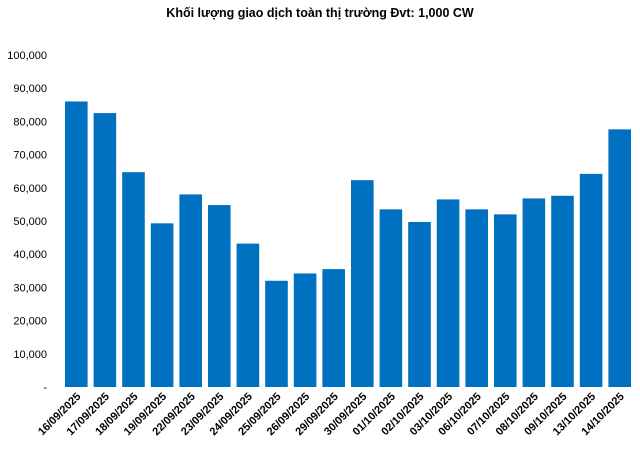  Describe the element at coordinates (27, 56) in the screenshot. I see `y-tick-label: 100,000` at that location.